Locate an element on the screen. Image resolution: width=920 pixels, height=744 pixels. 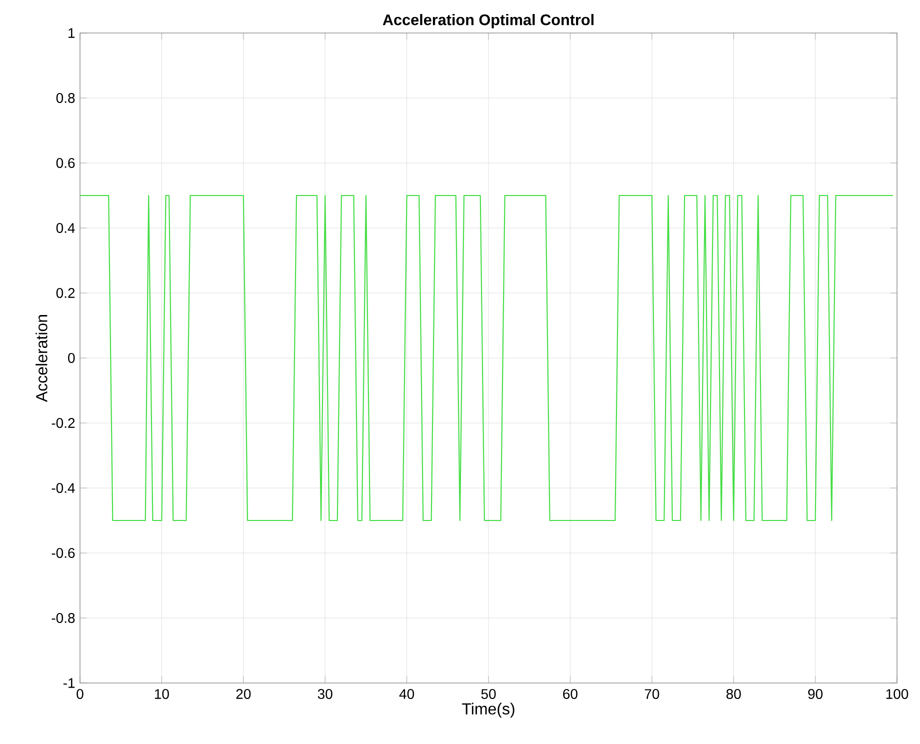
y-tick-label: -0.8 is located at coordinates (63, 618).